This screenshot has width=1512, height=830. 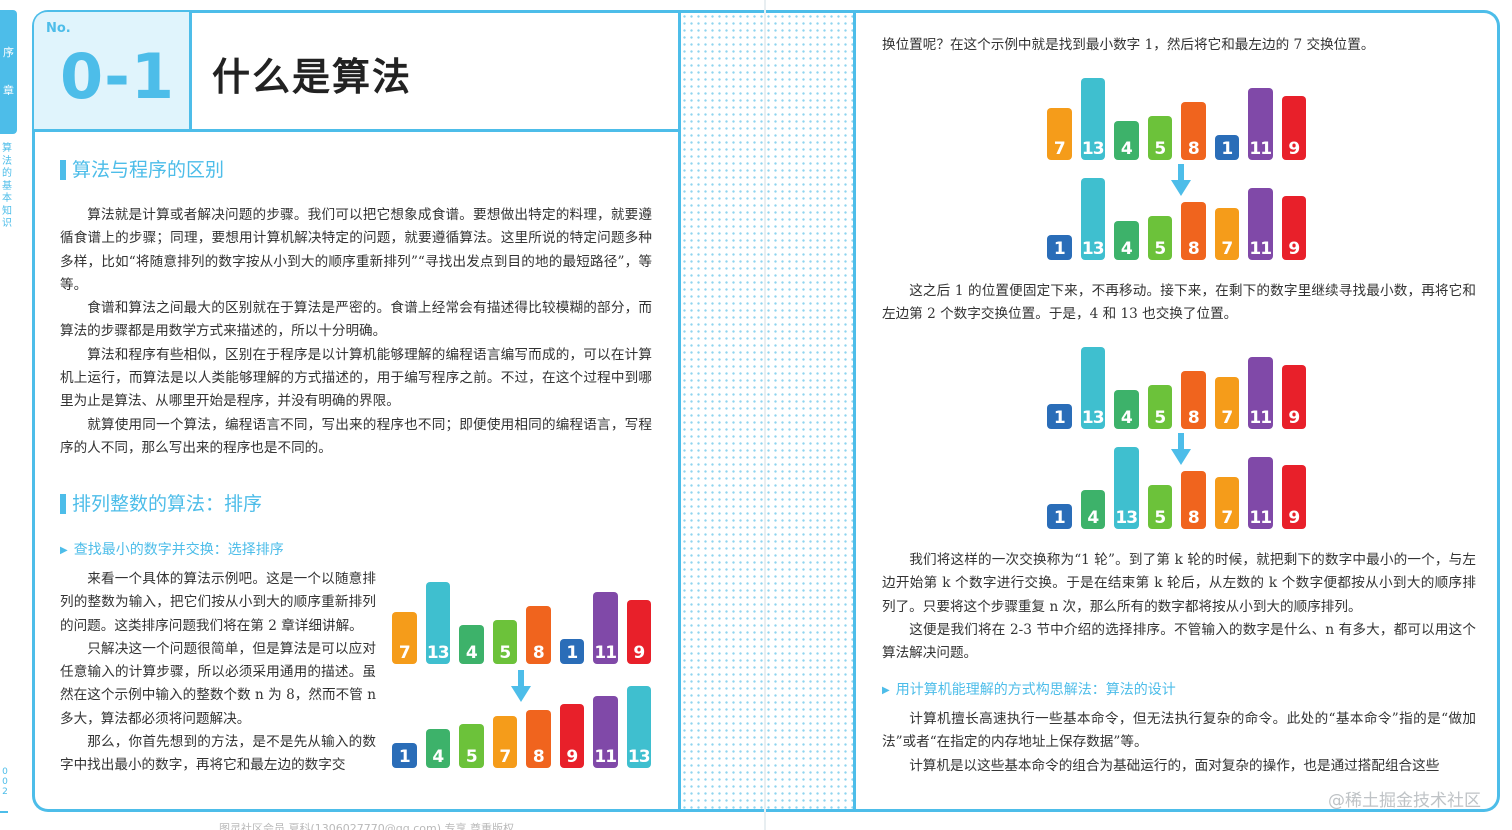 What do you see at coordinates (7, 186) in the screenshot?
I see `chapter-name: 算法的基本知识` at bounding box center [7, 186].